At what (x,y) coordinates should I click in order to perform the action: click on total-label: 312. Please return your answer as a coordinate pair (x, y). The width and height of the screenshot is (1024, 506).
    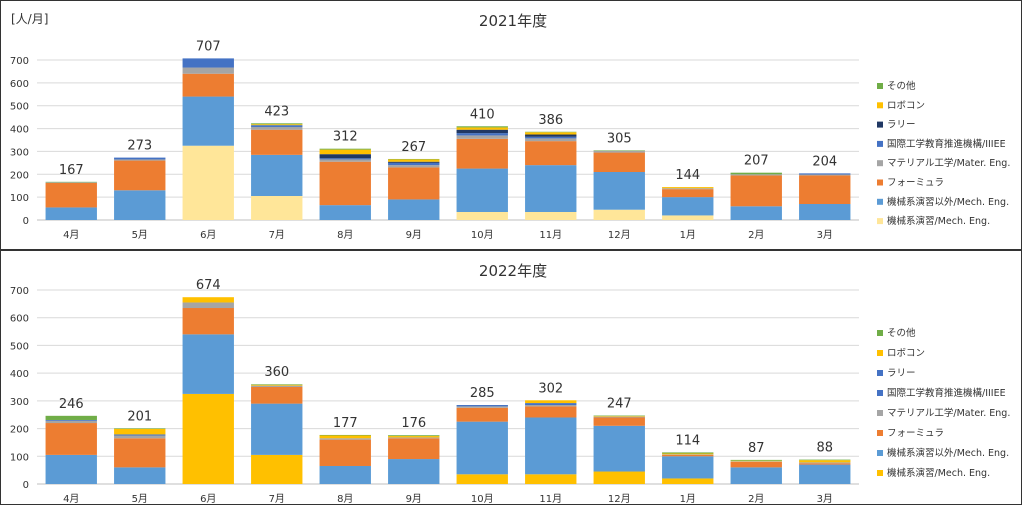
    Looking at the image, I should click on (345, 137).